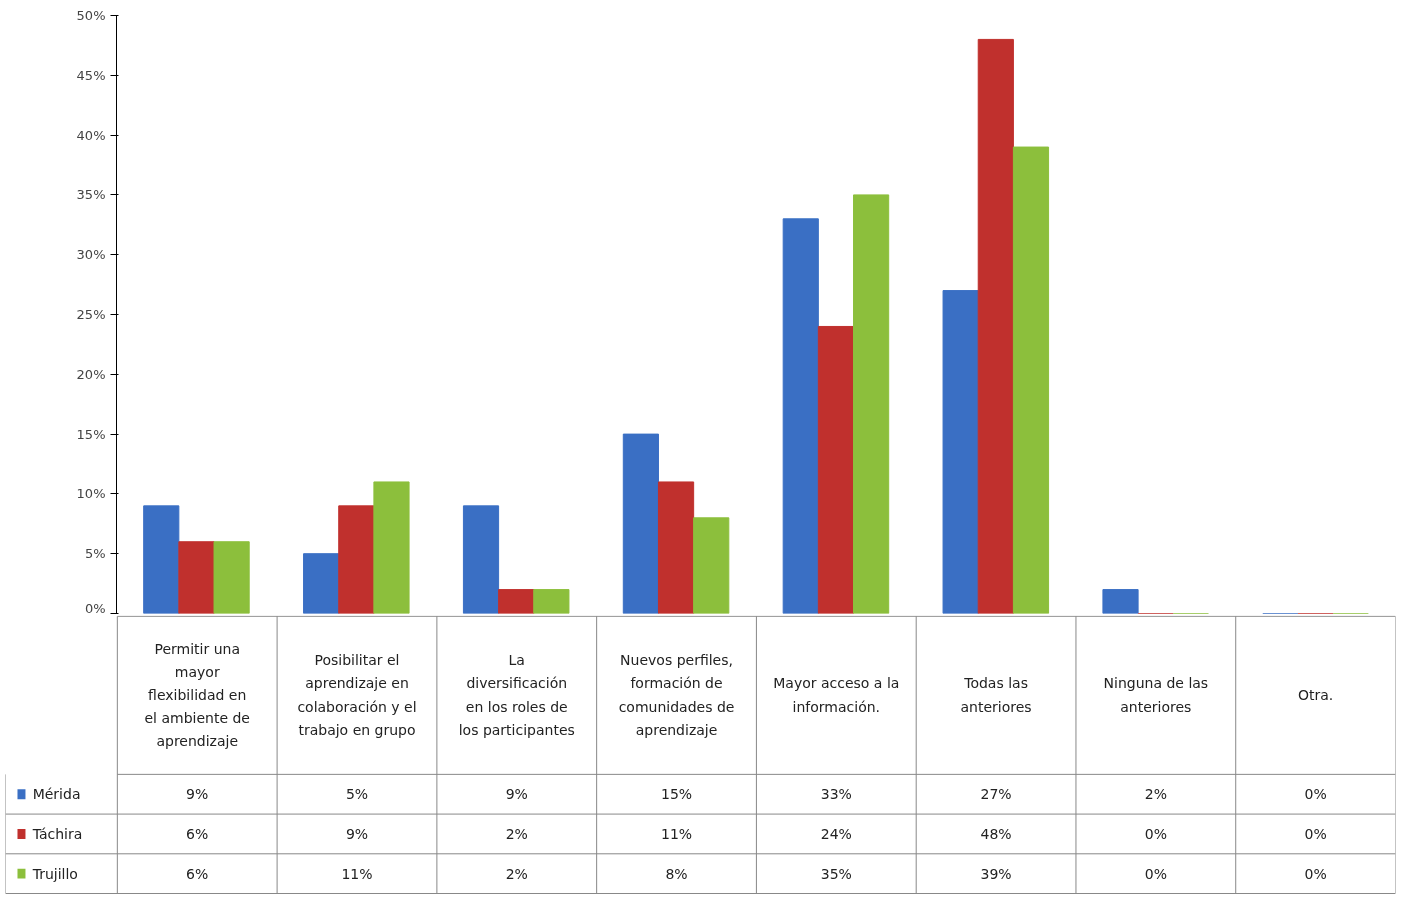  I want to click on legend-label: Trujillo, so click(54, 873).